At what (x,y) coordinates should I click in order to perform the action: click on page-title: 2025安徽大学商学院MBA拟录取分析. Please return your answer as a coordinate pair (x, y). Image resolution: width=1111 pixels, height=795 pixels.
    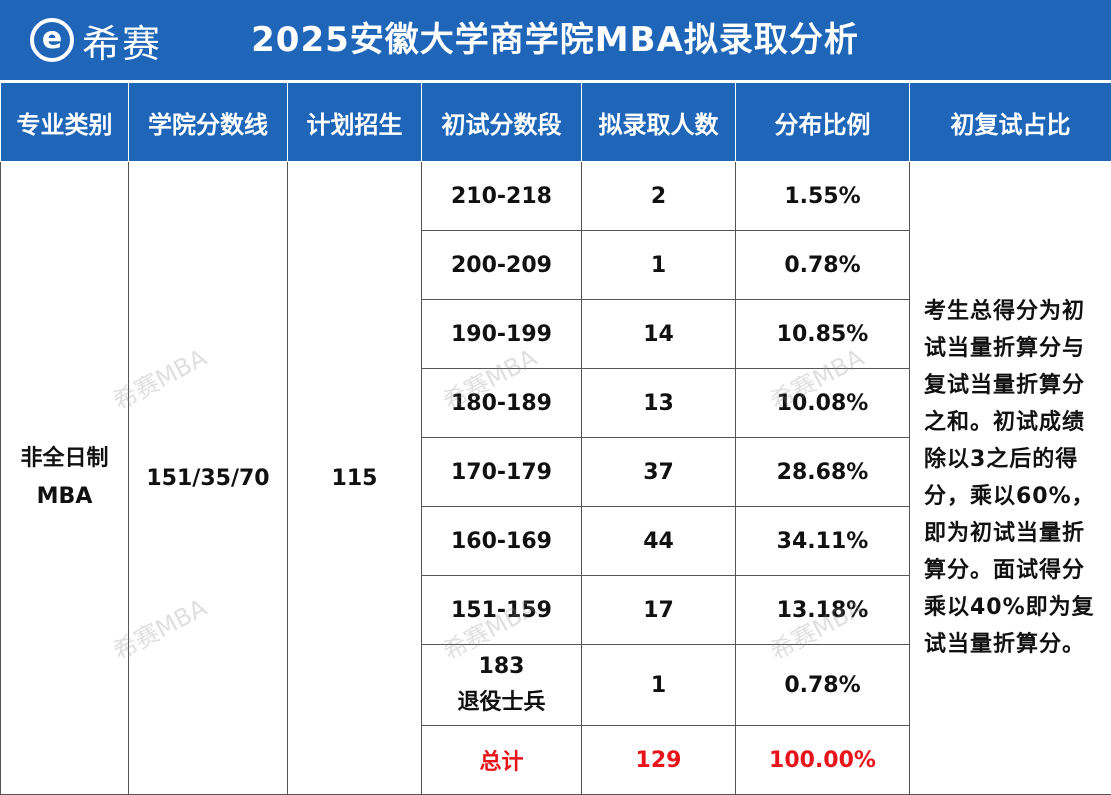
    Looking at the image, I should click on (555, 40).